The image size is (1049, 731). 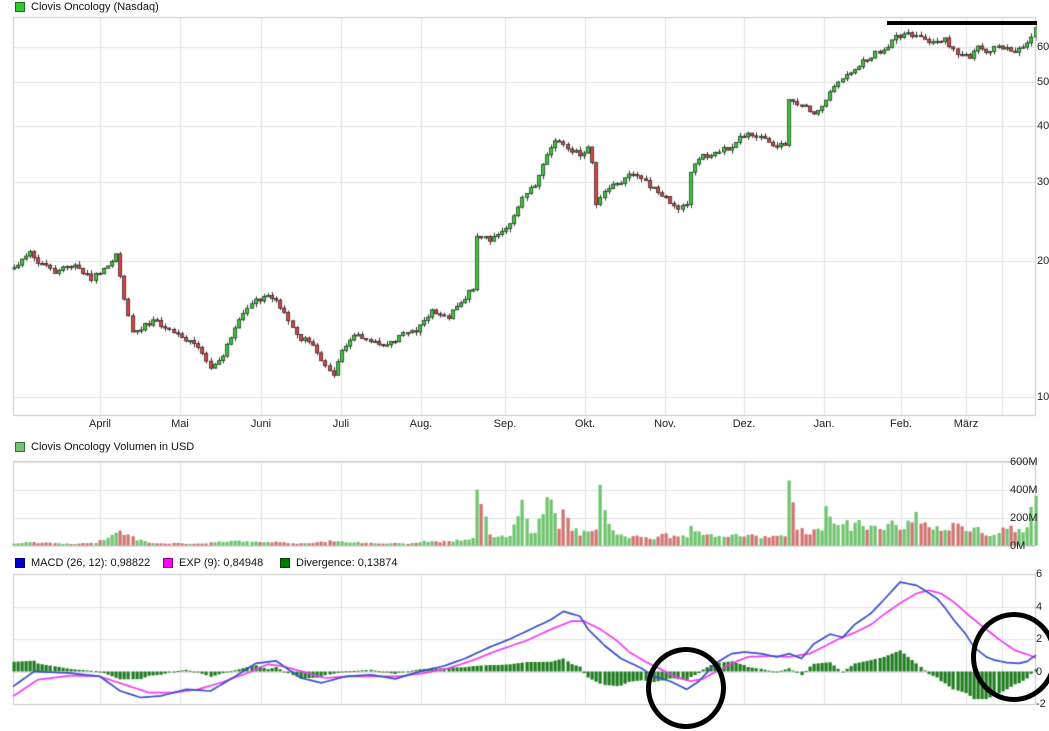 What do you see at coordinates (962, 23) in the screenshot?
I see `annotation-resistance-line` at bounding box center [962, 23].